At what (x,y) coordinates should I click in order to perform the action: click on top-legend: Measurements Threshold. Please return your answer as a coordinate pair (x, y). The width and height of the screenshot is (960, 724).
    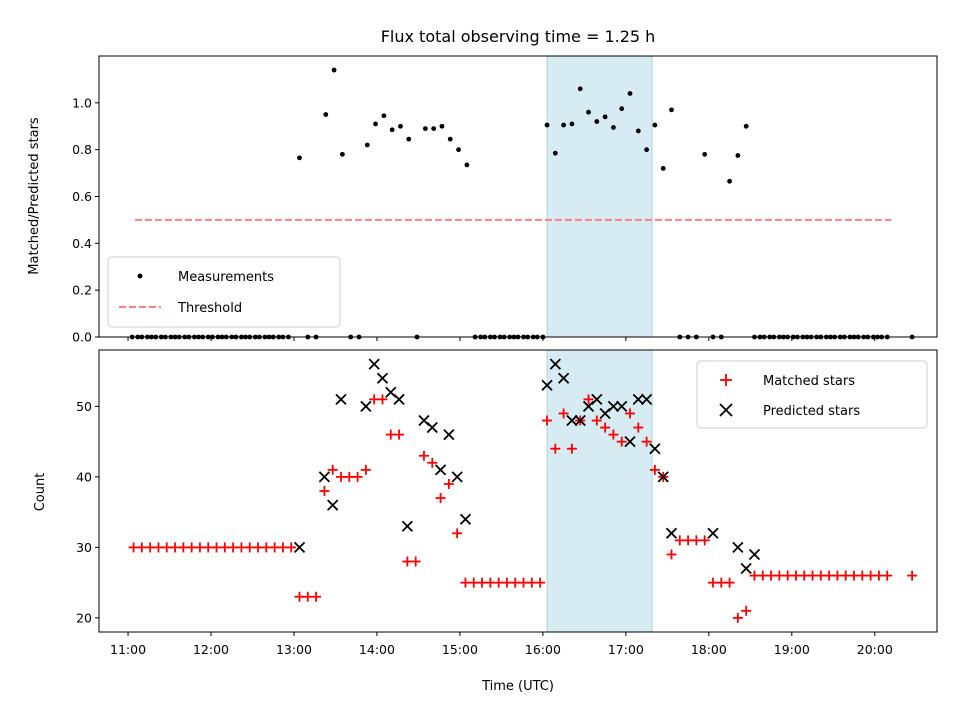
    Looking at the image, I should click on (224, 292).